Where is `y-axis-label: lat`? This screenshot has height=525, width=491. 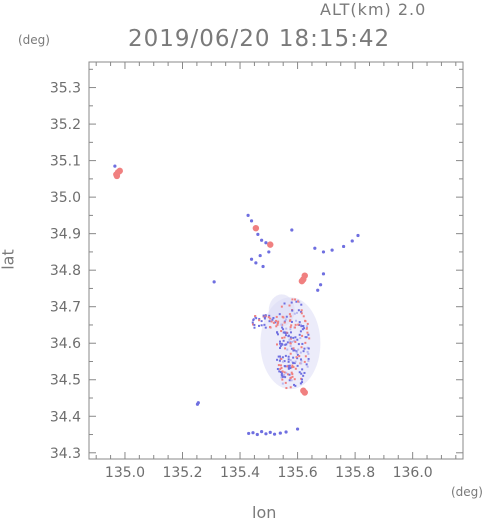 y-axis-label: lat is located at coordinates (9, 260).